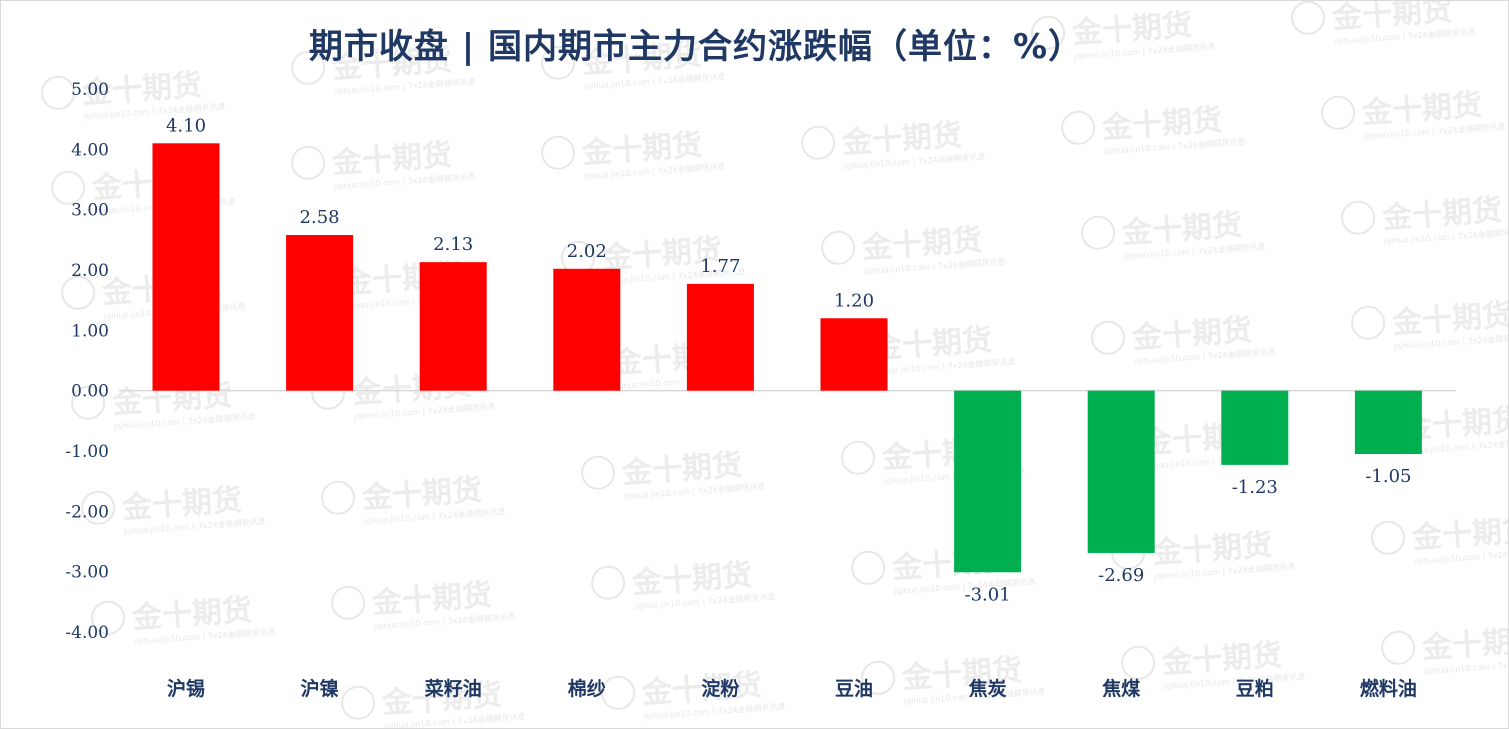 Image resolution: width=1509 pixels, height=729 pixels. Describe the element at coordinates (1120, 688) in the screenshot. I see `category-label: 焦煤` at that location.